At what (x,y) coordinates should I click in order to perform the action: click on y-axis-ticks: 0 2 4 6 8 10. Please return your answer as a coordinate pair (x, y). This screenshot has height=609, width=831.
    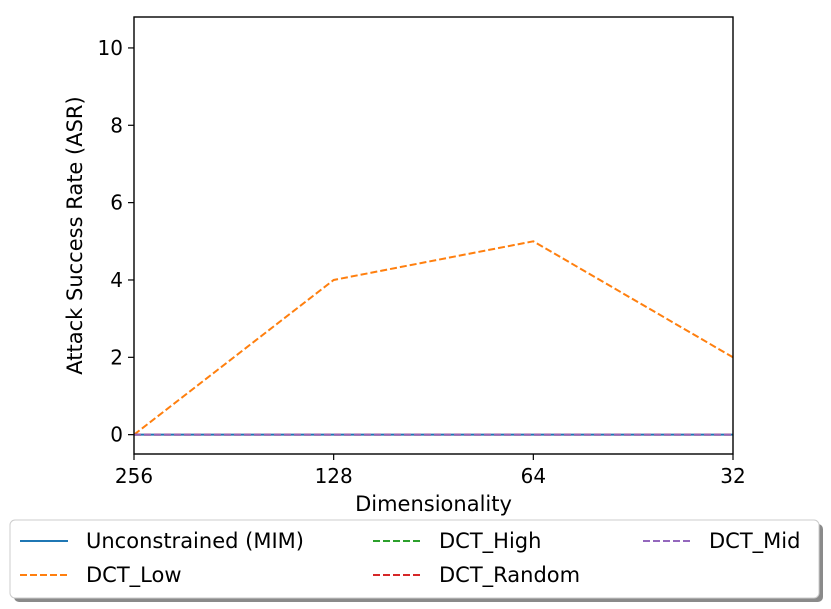
    Looking at the image, I should click on (116, 241).